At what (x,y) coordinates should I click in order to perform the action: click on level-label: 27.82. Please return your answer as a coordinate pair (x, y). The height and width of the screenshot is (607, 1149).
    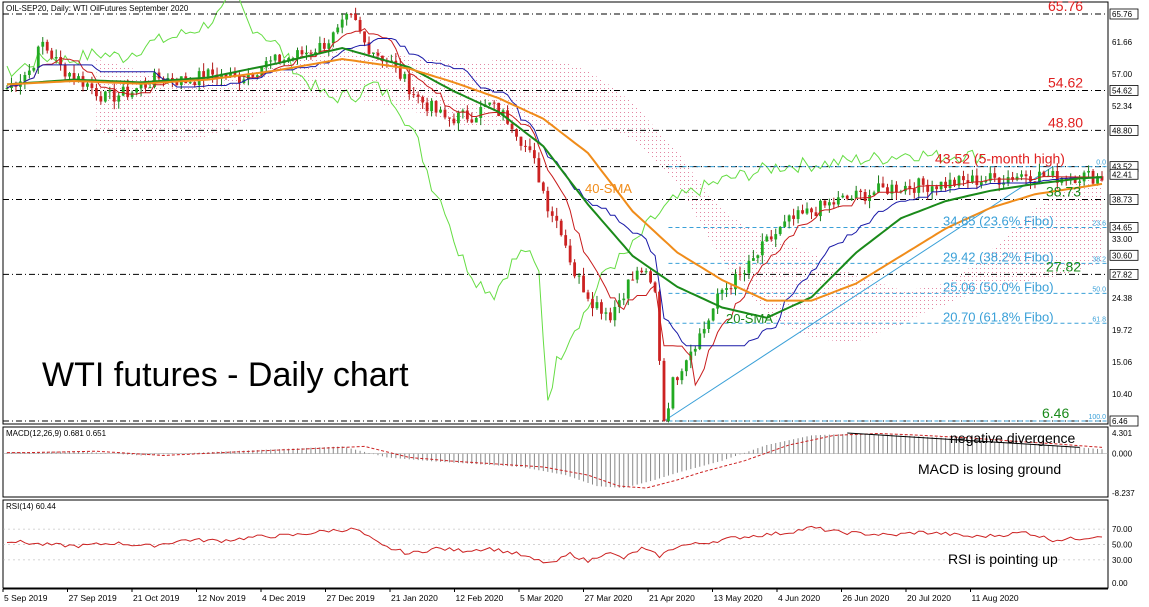
    Looking at the image, I should click on (1063, 266).